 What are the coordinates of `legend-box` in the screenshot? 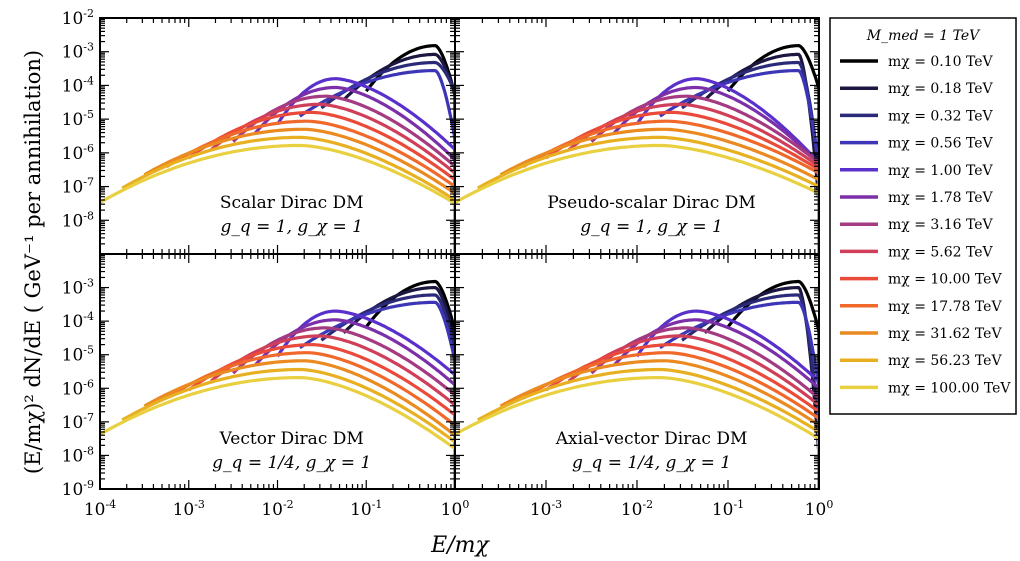 It's located at (923, 216).